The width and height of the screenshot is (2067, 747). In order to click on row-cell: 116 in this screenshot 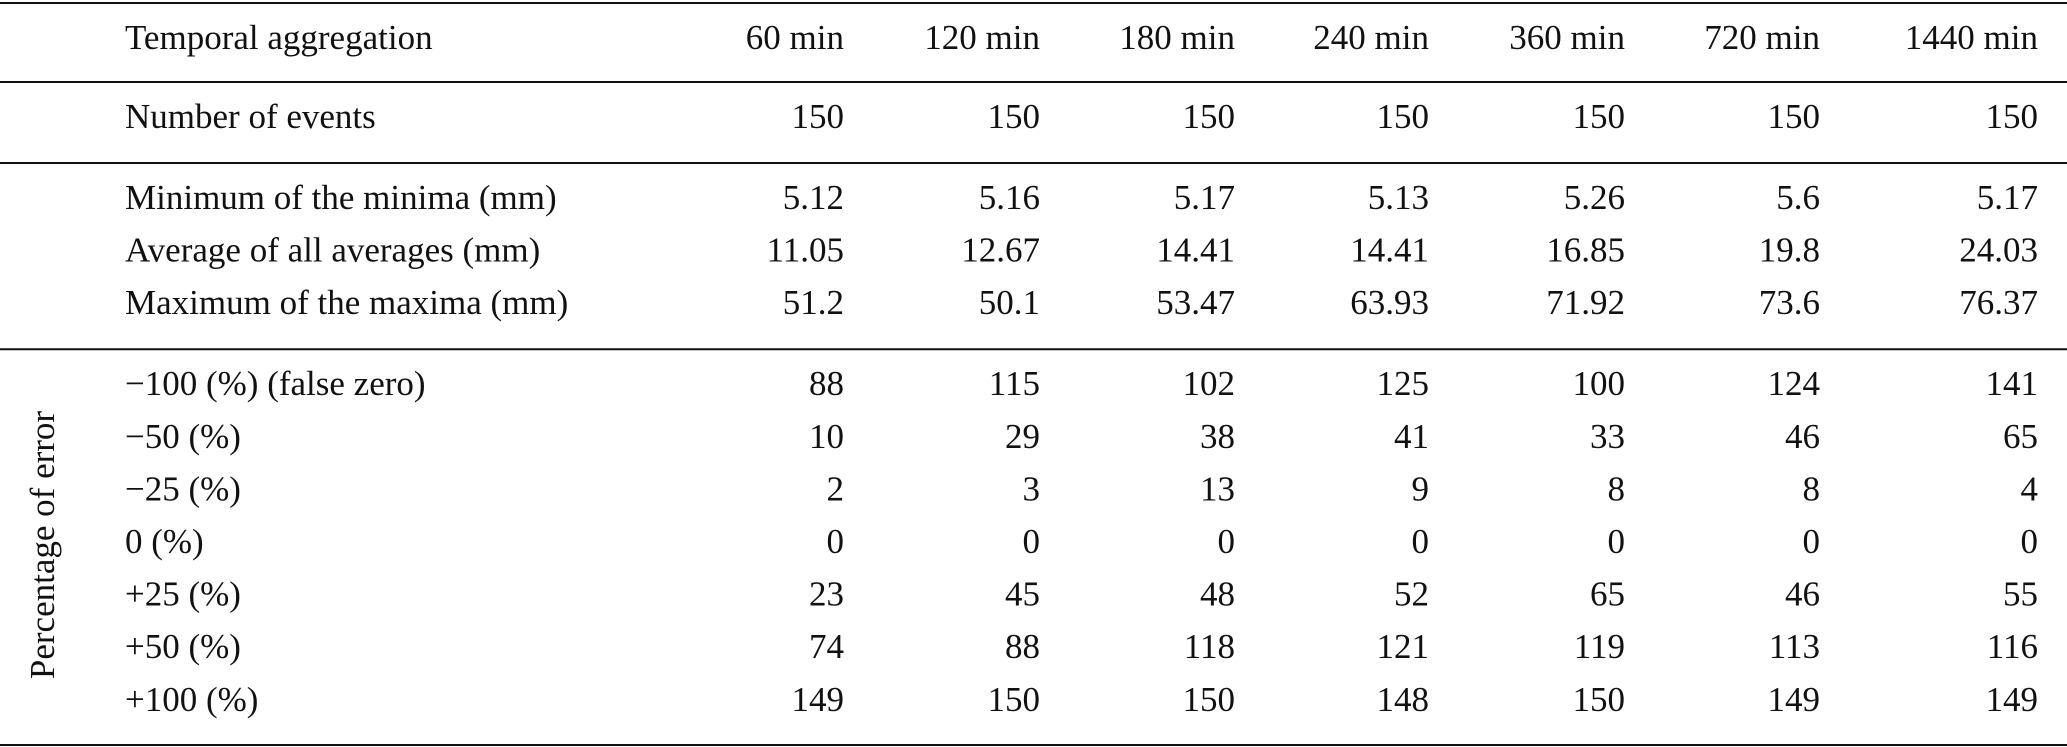, I will do `click(2012, 646)`.